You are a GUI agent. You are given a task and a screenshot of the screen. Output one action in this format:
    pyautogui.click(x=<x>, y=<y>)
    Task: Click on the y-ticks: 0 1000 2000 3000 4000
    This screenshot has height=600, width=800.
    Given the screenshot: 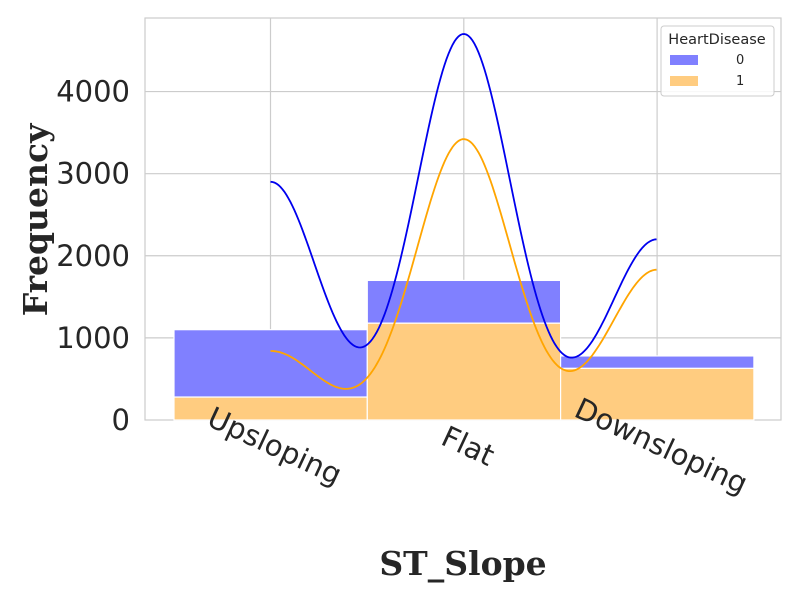 What is the action you would take?
    pyautogui.click(x=93, y=256)
    